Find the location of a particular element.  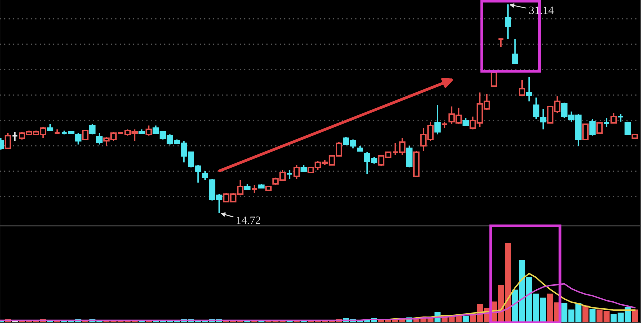

annotation: 14.72 is located at coordinates (248, 220).